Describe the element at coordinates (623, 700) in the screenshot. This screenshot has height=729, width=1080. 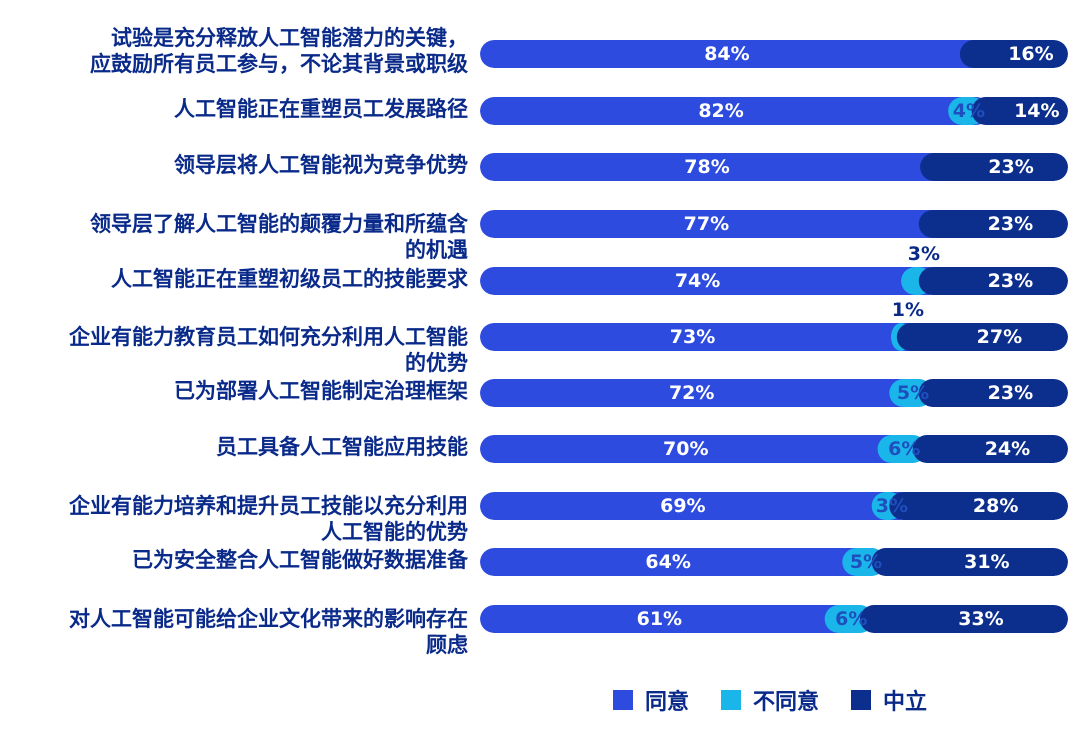
I see `legend-swatch-agree` at that location.